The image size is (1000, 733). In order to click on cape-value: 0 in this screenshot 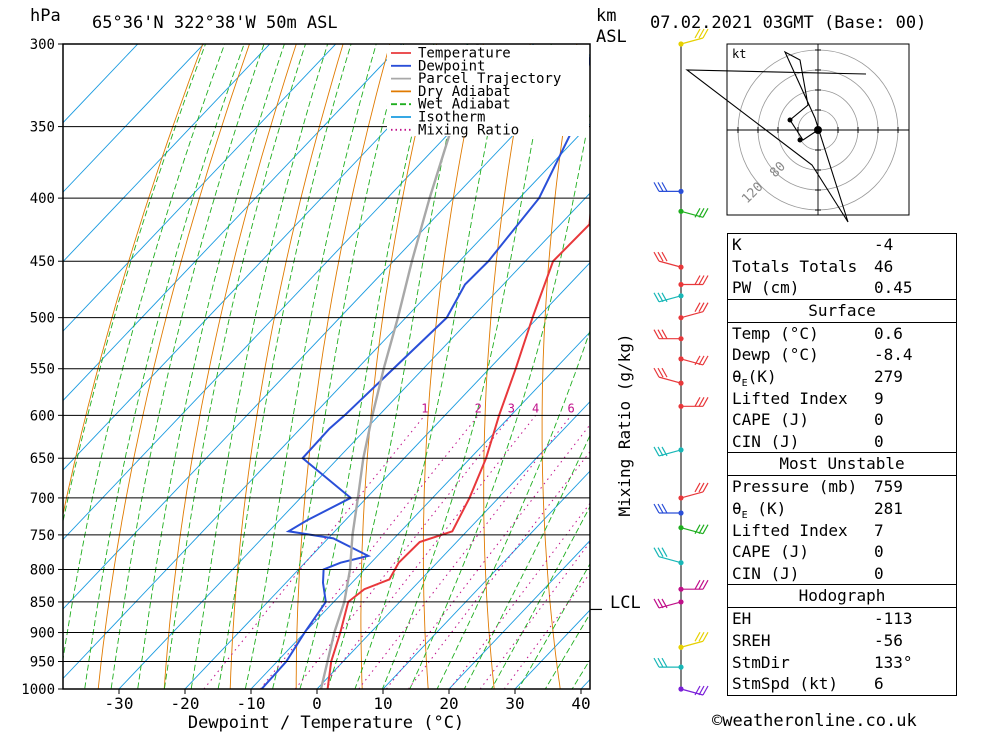, I will do `click(879, 420)`.